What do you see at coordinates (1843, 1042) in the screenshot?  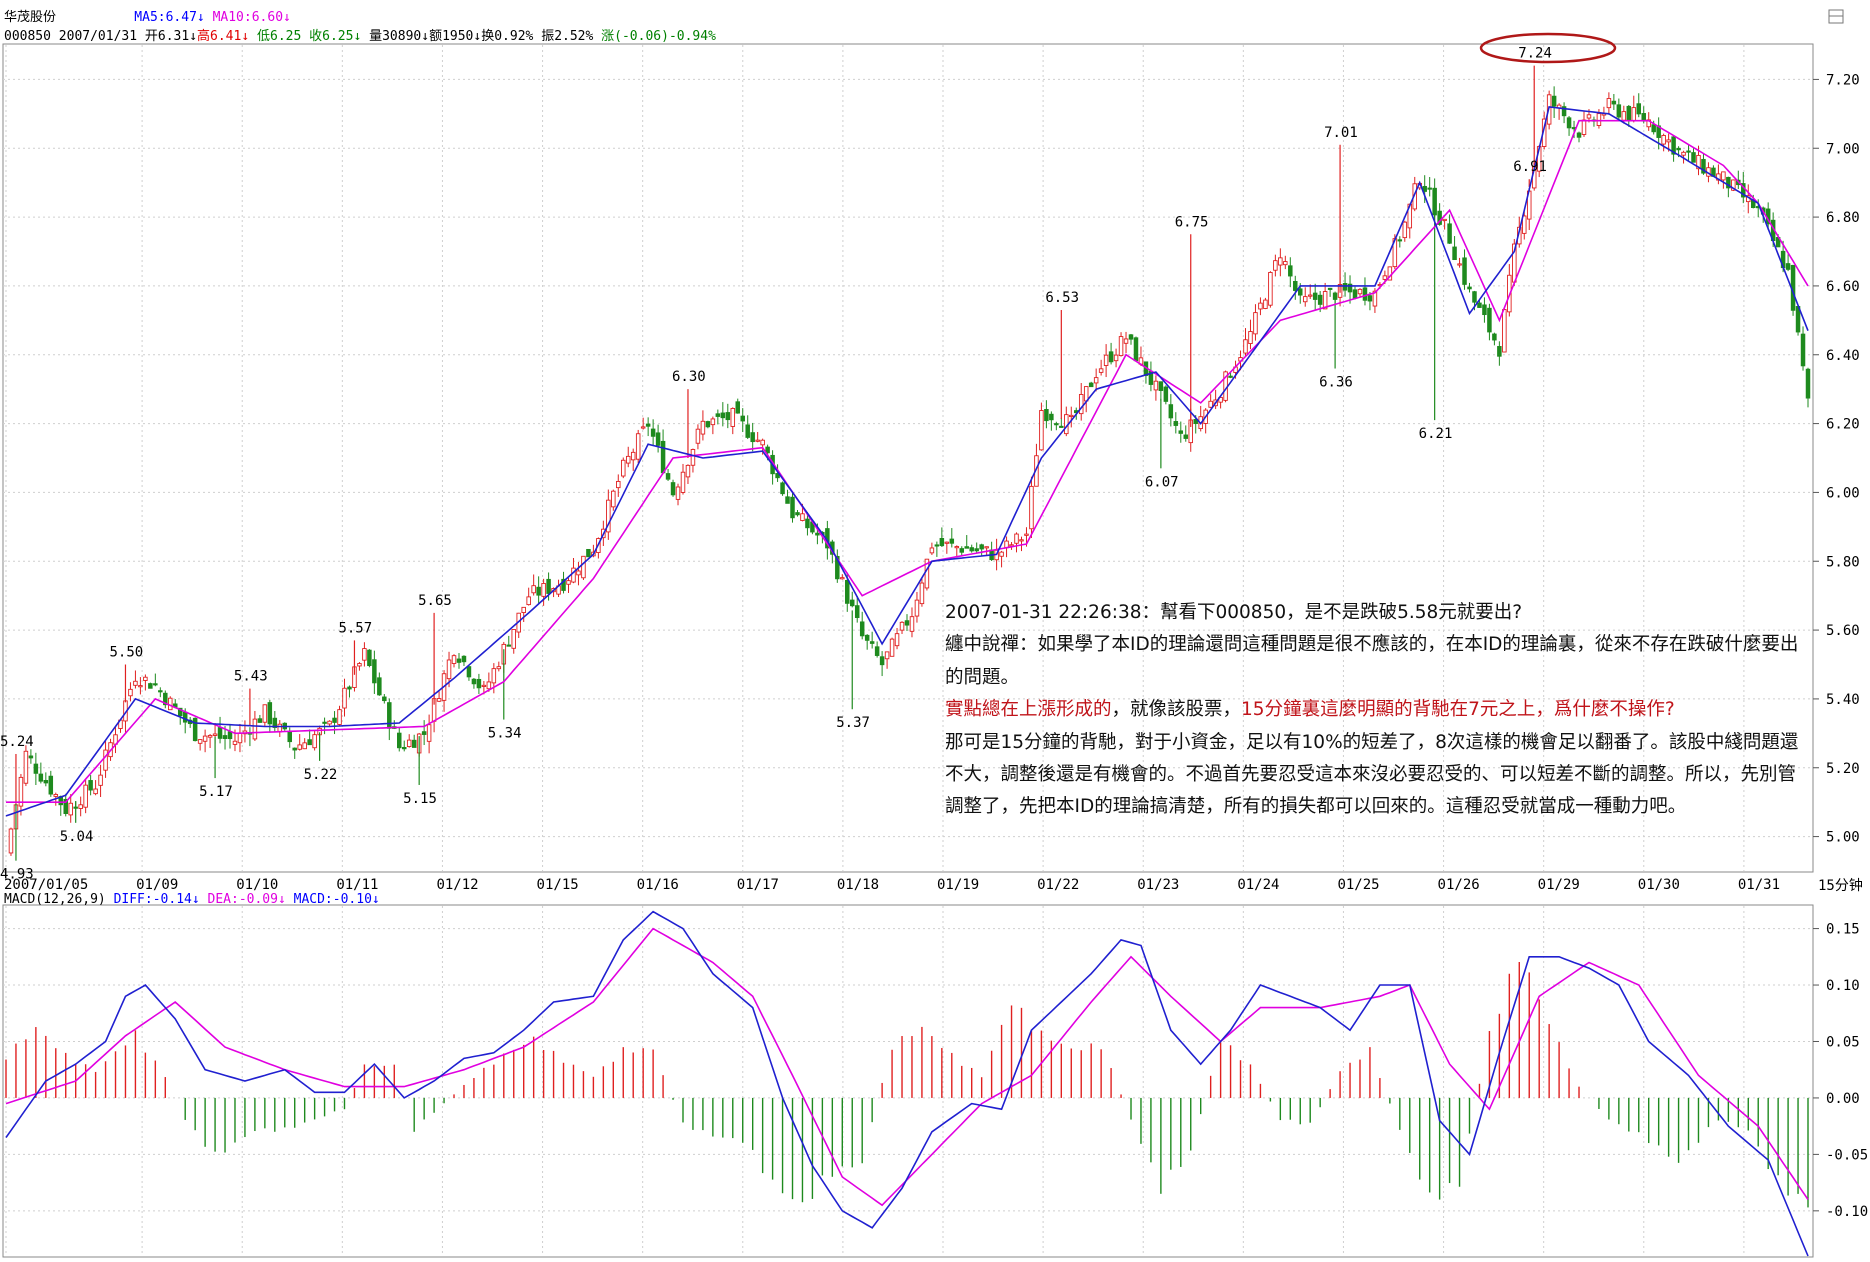 I see `macd-tick-label: 0.05` at bounding box center [1843, 1042].